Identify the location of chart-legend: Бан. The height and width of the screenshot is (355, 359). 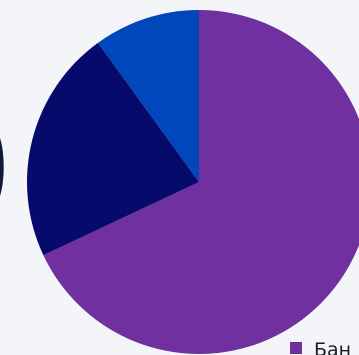
(320, 347).